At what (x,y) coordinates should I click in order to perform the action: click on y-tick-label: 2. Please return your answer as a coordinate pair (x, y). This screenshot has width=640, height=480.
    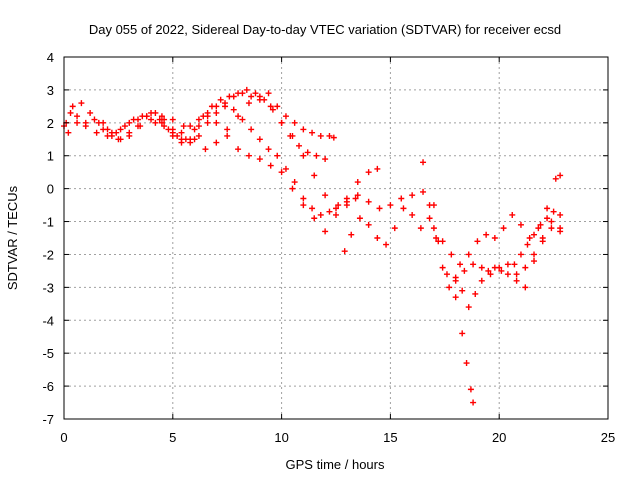
    Looking at the image, I should click on (50, 123).